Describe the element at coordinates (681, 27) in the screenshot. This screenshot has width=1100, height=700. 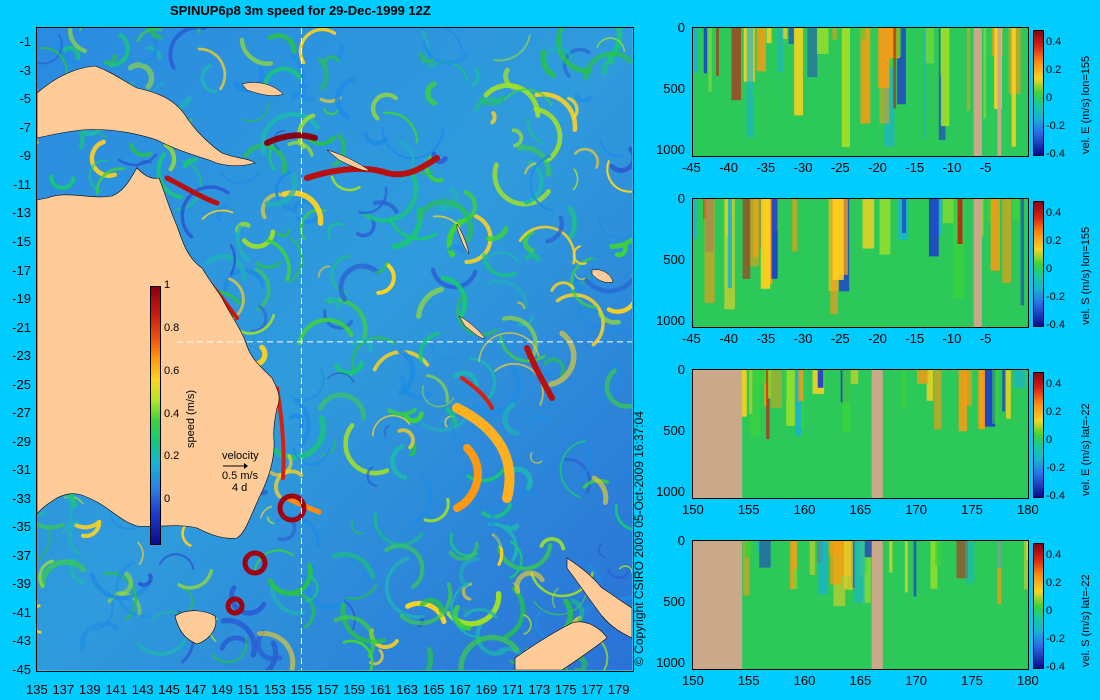
I see `panel-y-tick-label: 0` at that location.